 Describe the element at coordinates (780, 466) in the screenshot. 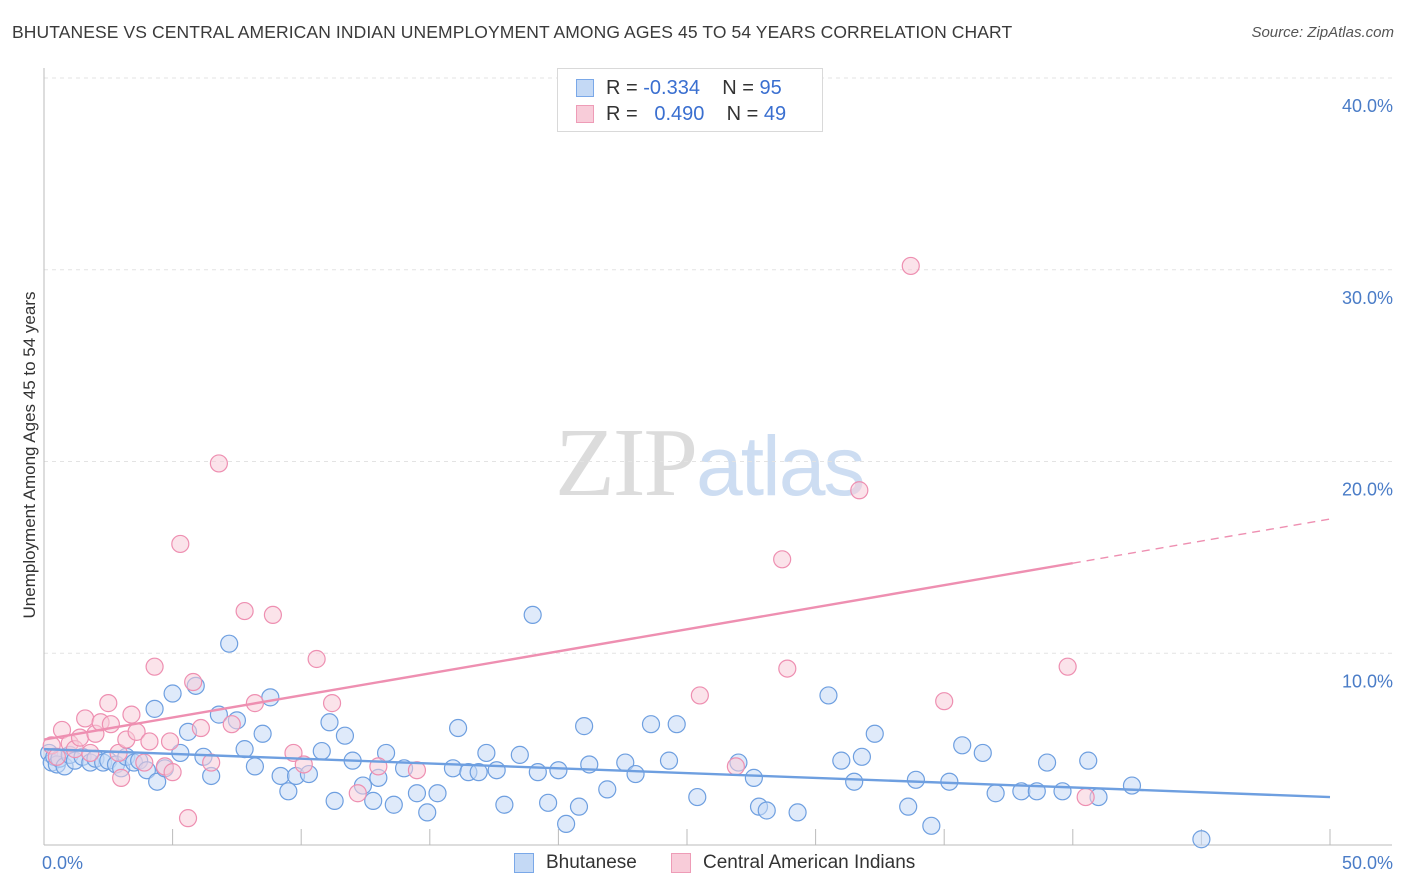

I see `watermark-atlas: atlas` at that location.